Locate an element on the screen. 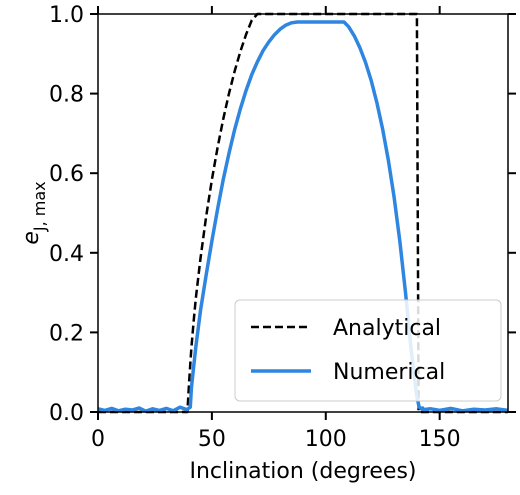 The height and width of the screenshot is (495, 520). y-tick-label: 0.2 is located at coordinates (66, 333).